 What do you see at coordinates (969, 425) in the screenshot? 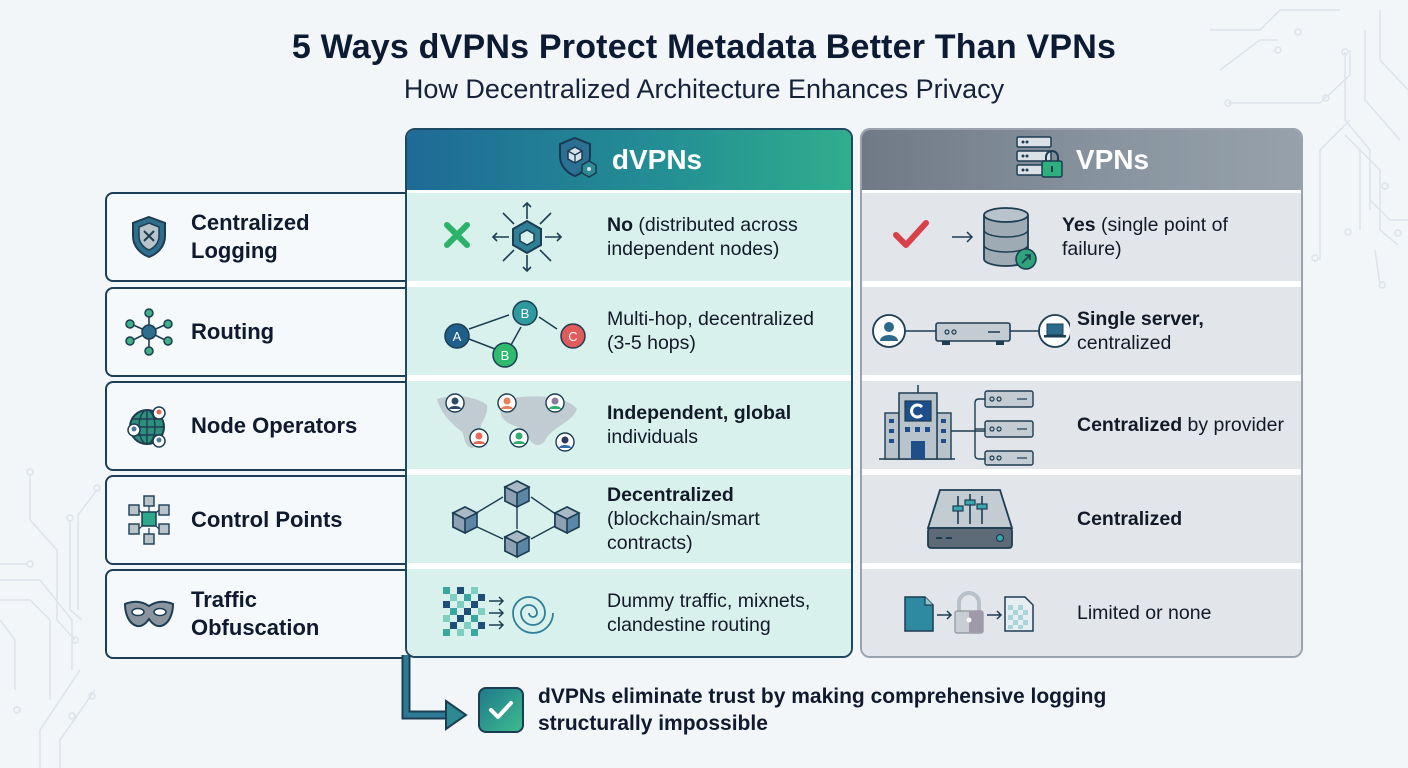
I see `building-servers-icon` at bounding box center [969, 425].